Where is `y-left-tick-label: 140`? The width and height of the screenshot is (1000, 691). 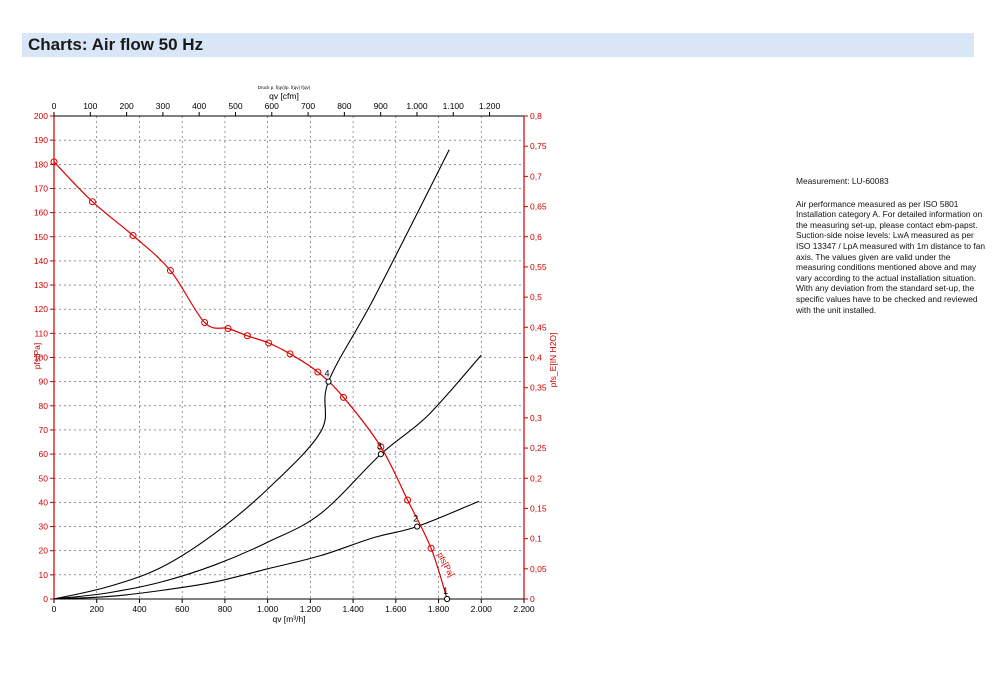
y-left-tick-label: 140 is located at coordinates (41, 261).